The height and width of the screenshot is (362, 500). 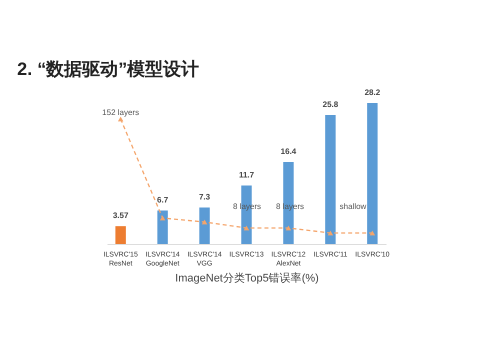 I want to click on annotation: 152 layers, so click(x=121, y=112).